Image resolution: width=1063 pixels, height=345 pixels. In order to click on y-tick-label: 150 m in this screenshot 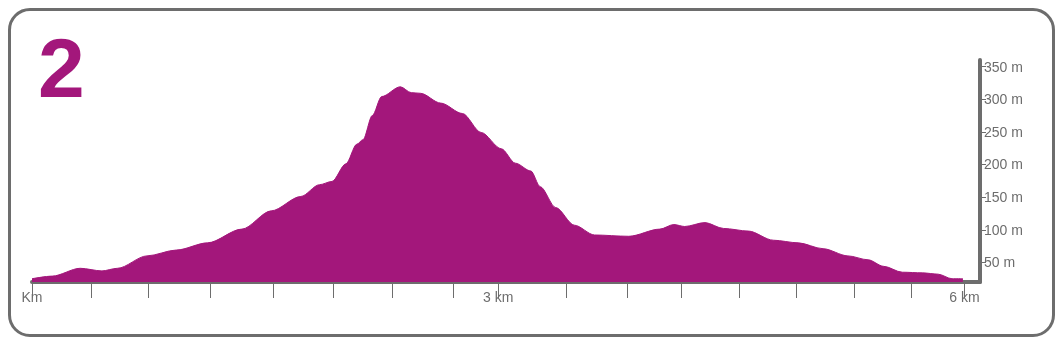, I will do `click(1003, 197)`.